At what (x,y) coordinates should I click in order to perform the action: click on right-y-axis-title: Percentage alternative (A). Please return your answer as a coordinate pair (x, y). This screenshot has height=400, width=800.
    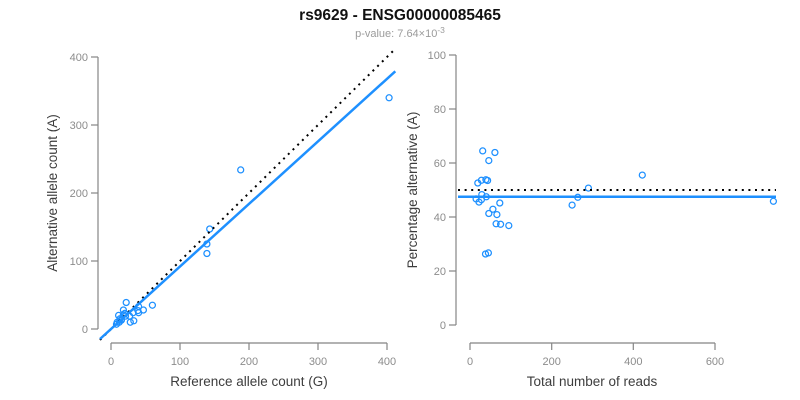
    Looking at the image, I should click on (412, 190).